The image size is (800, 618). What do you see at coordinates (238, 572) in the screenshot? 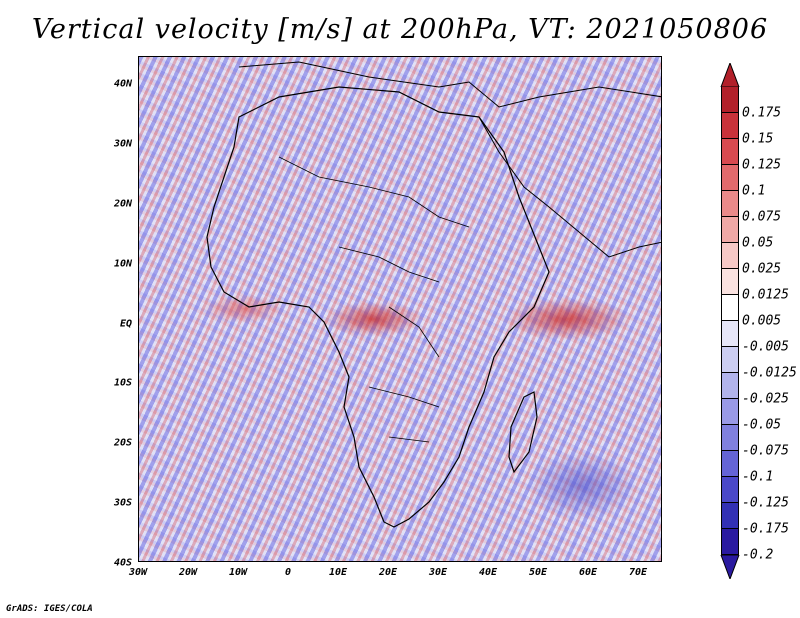
I see `lon-label: 10W` at bounding box center [238, 572].